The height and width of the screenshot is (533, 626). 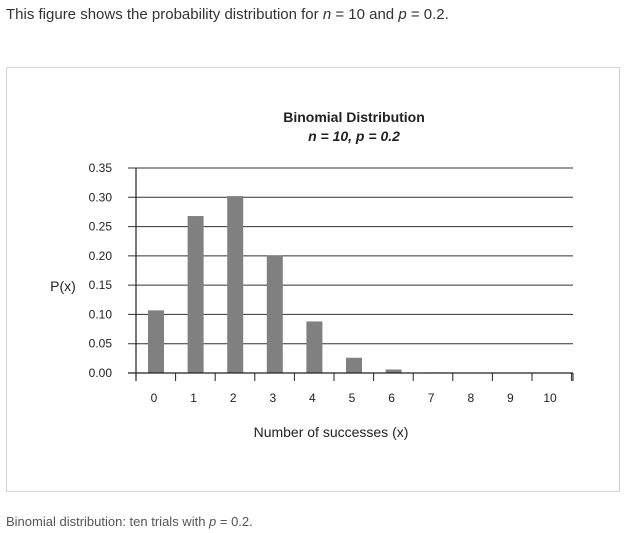 I want to click on x-tick-labels: 0 1 2 3 4 5 6 7 8 9 10, so click(x=354, y=398).